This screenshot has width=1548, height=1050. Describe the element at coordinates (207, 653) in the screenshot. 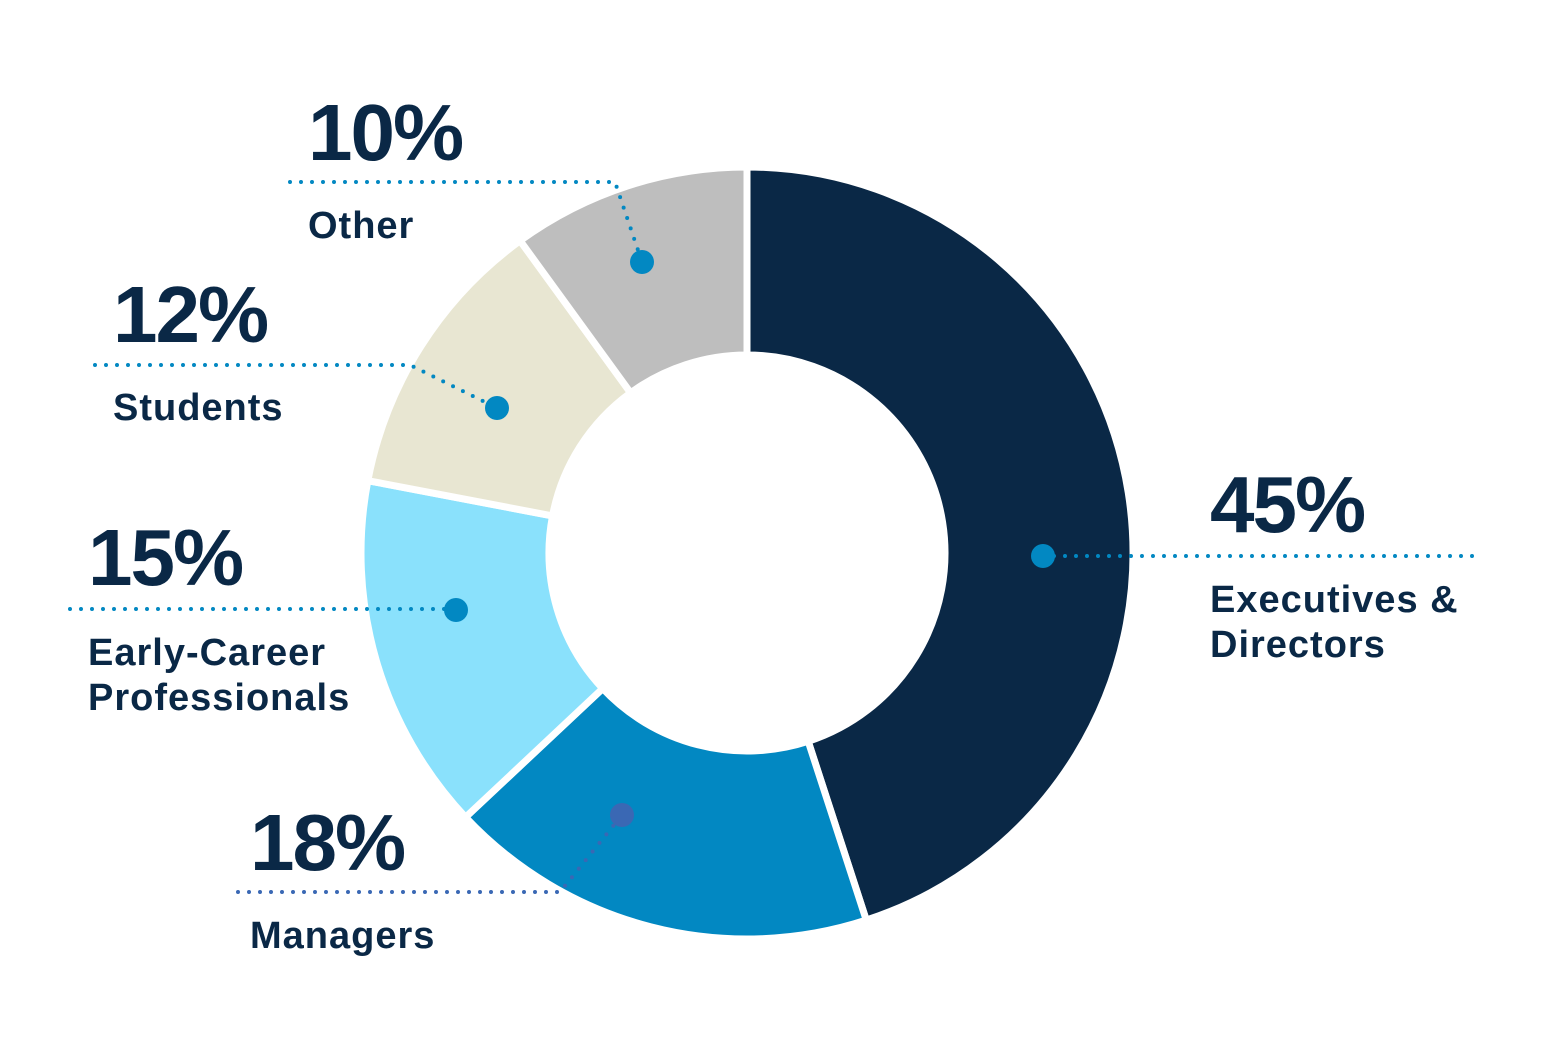

I see `category-label-2: Early-Career` at that location.